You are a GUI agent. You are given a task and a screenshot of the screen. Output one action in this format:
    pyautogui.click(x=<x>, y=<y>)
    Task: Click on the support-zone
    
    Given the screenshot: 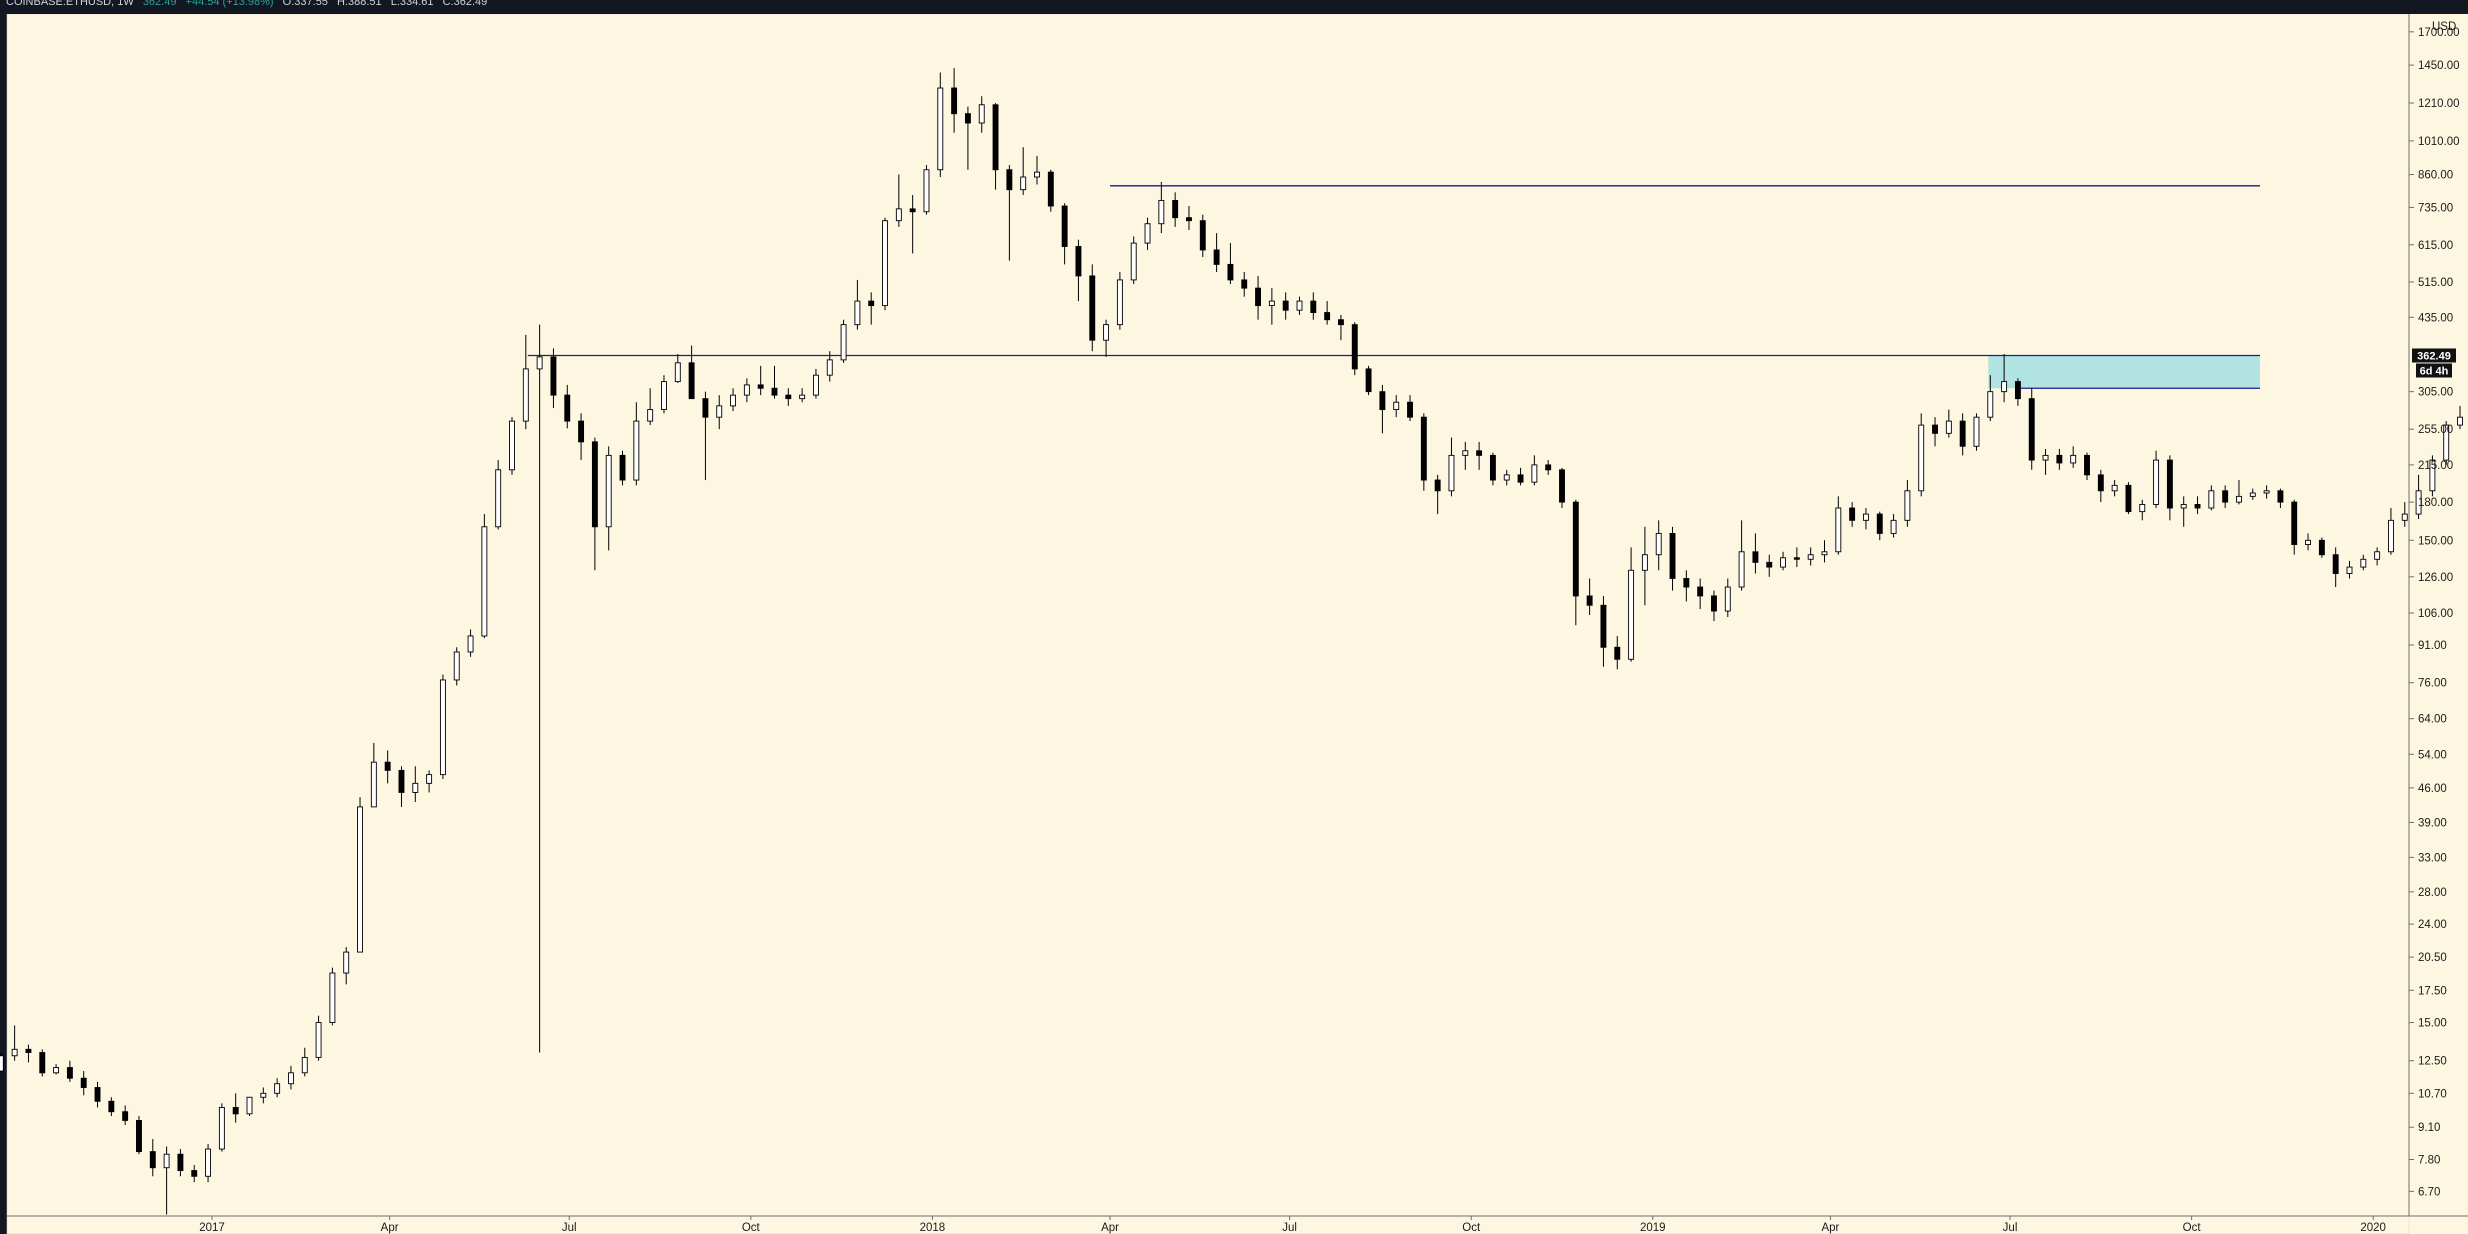 What is the action you would take?
    pyautogui.click(x=2124, y=372)
    